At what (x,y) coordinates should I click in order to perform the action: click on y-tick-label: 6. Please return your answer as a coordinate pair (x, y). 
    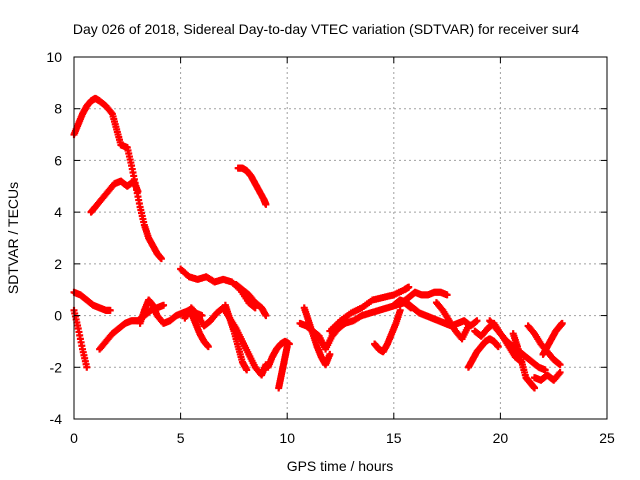
    Looking at the image, I should click on (58, 160).